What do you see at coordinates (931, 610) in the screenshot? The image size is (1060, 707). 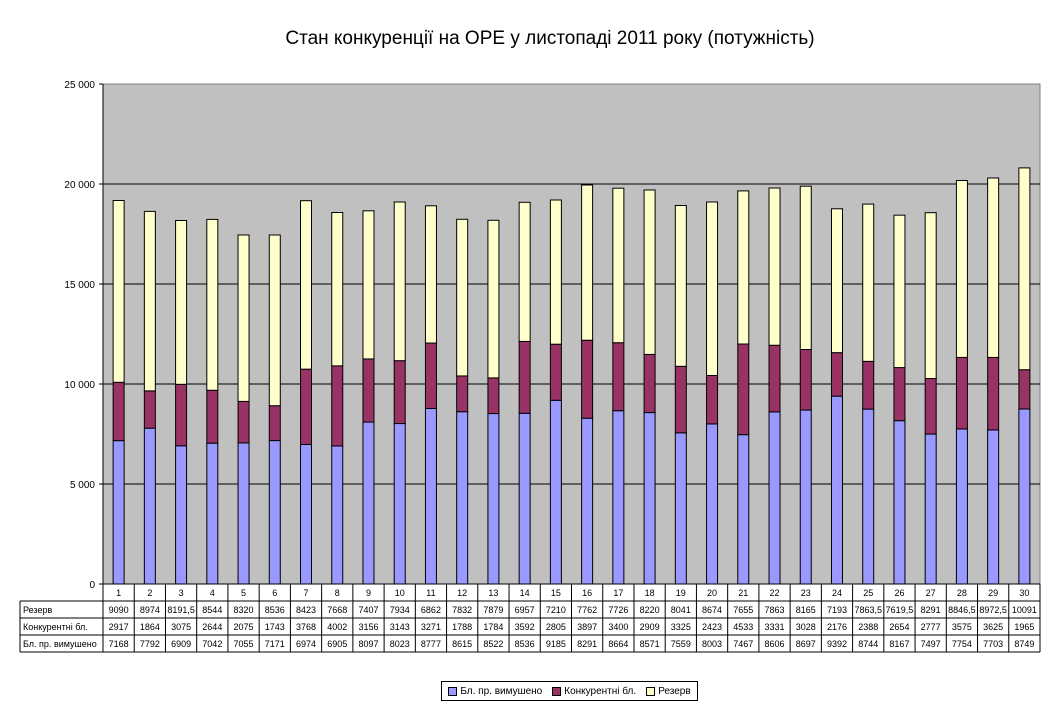 I see `data-label: 8291` at bounding box center [931, 610].